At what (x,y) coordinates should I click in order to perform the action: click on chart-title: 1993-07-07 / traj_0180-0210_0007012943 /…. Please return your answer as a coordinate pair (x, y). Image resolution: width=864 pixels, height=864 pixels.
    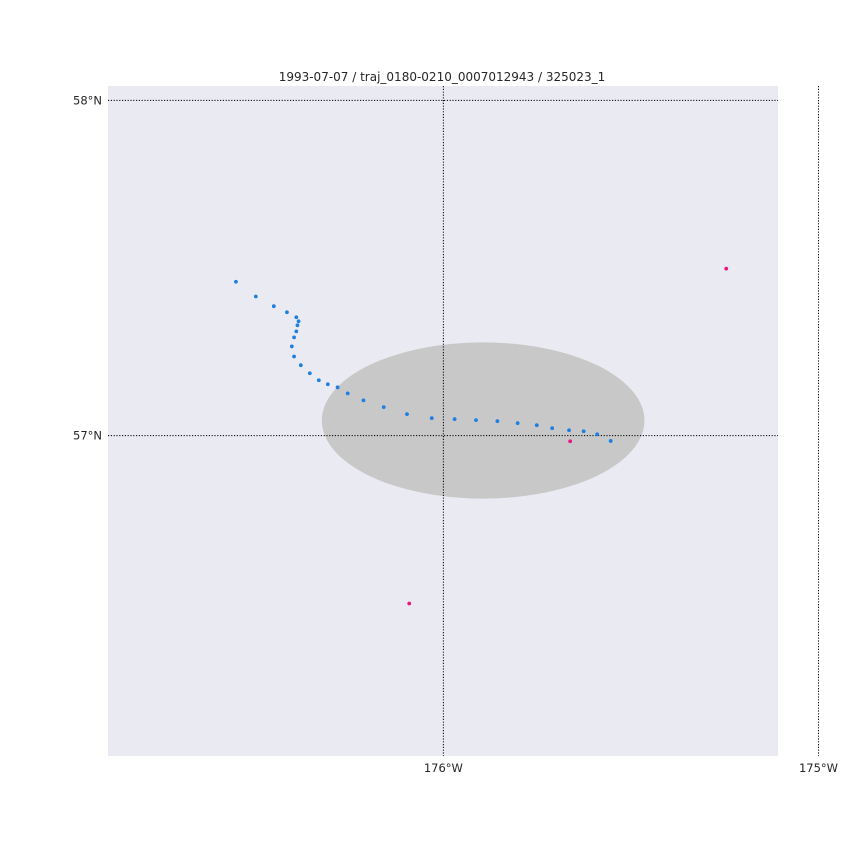
    Looking at the image, I should click on (442, 77).